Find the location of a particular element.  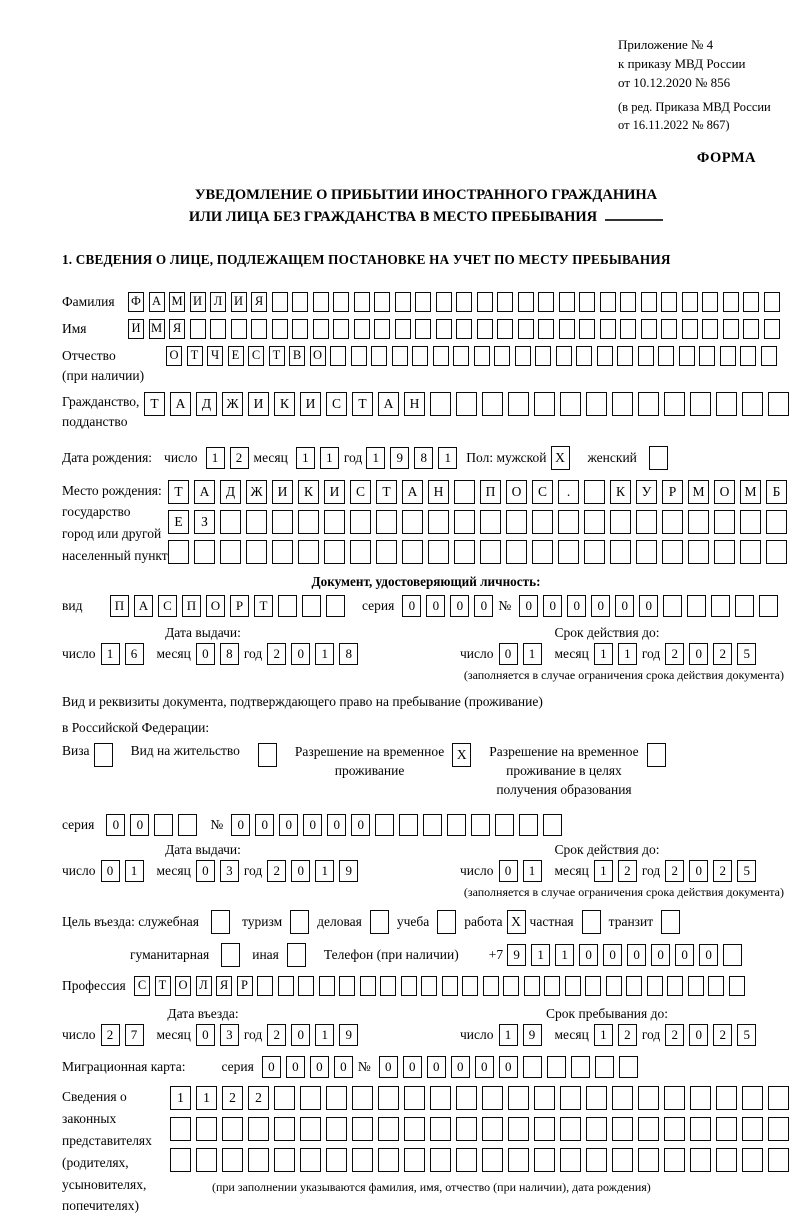

char-box: Я is located at coordinates (177, 329).